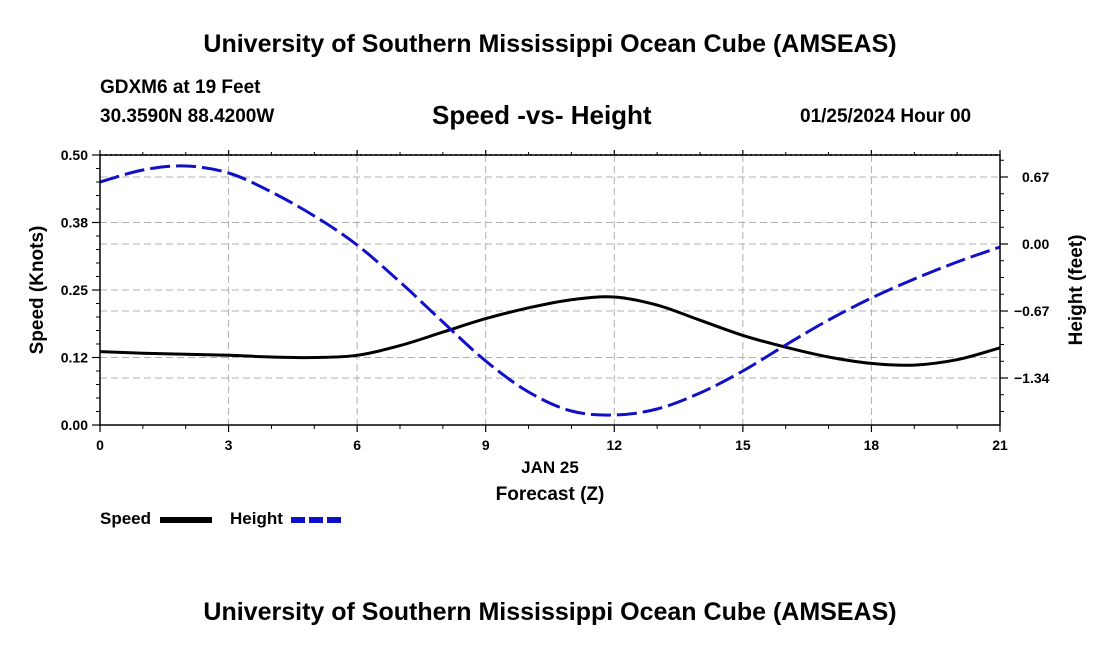  What do you see at coordinates (886, 116) in the screenshot?
I see `forecast-datetime: 01/25/2024 Hour 00` at bounding box center [886, 116].